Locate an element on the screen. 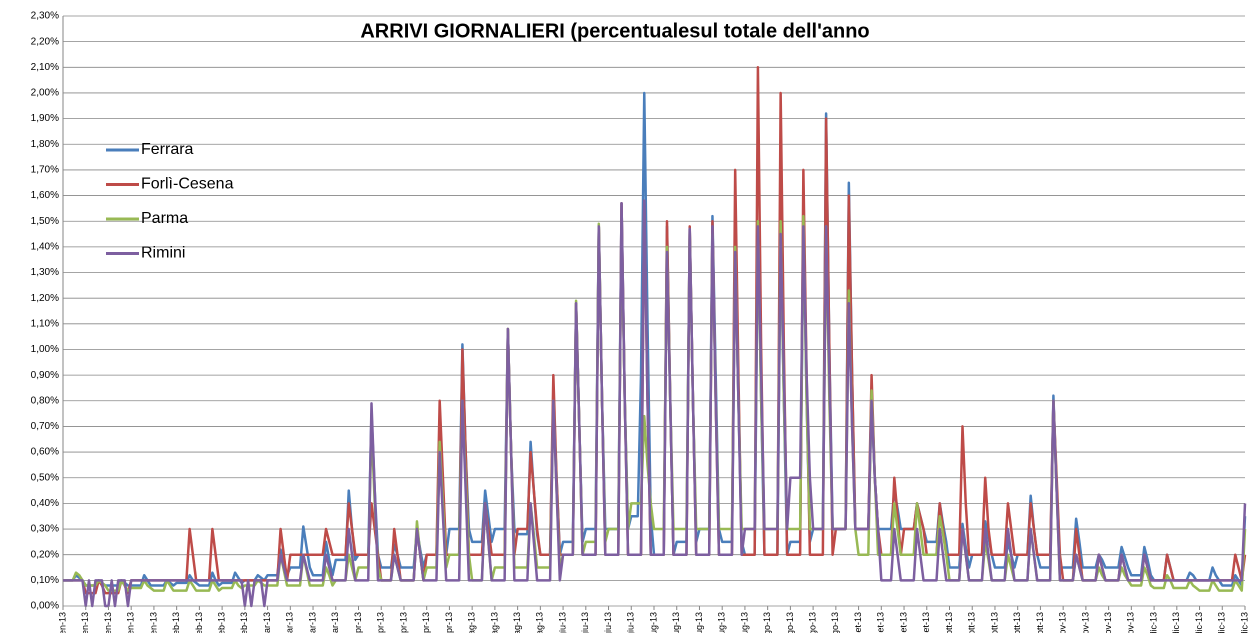  x-tick-label: 05-feb-13 is located at coordinates (176, 622).